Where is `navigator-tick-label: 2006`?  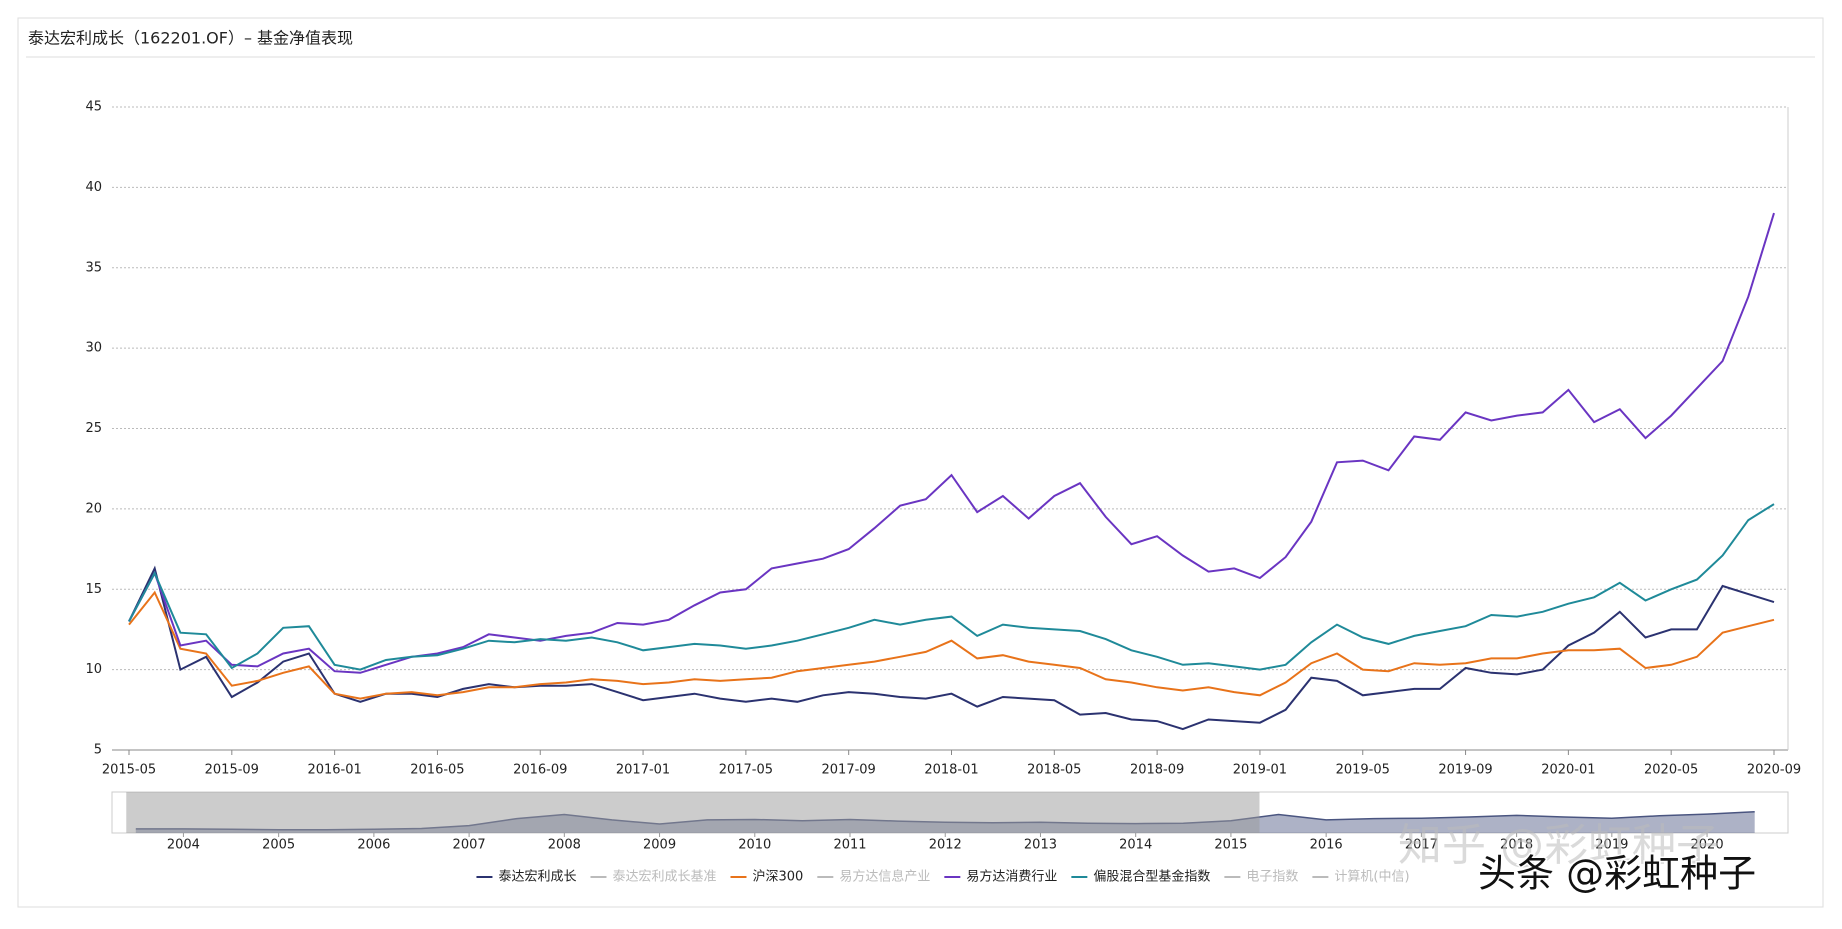 navigator-tick-label: 2006 is located at coordinates (373, 845).